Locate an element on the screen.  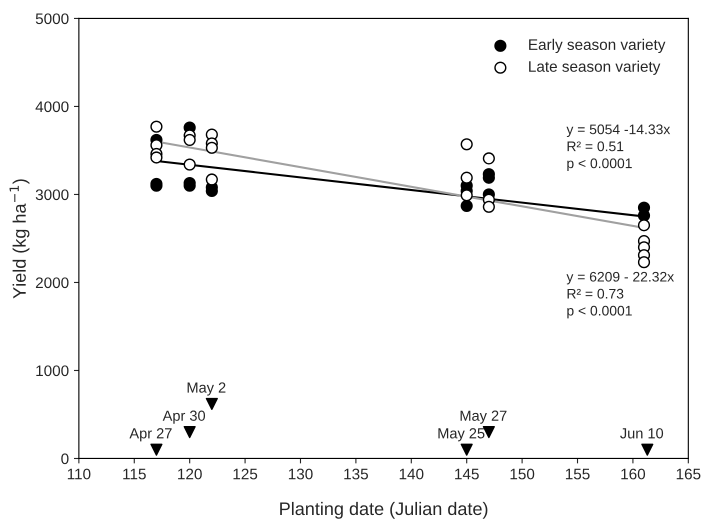
x-tick-label: 135 is located at coordinates (356, 474).